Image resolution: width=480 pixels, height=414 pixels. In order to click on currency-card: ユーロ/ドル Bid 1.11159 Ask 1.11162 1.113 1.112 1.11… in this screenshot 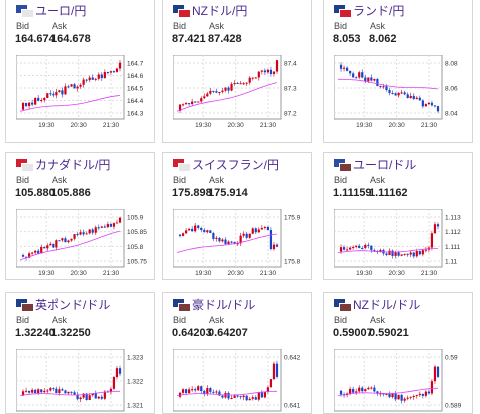, I will do `click(398, 216)`.